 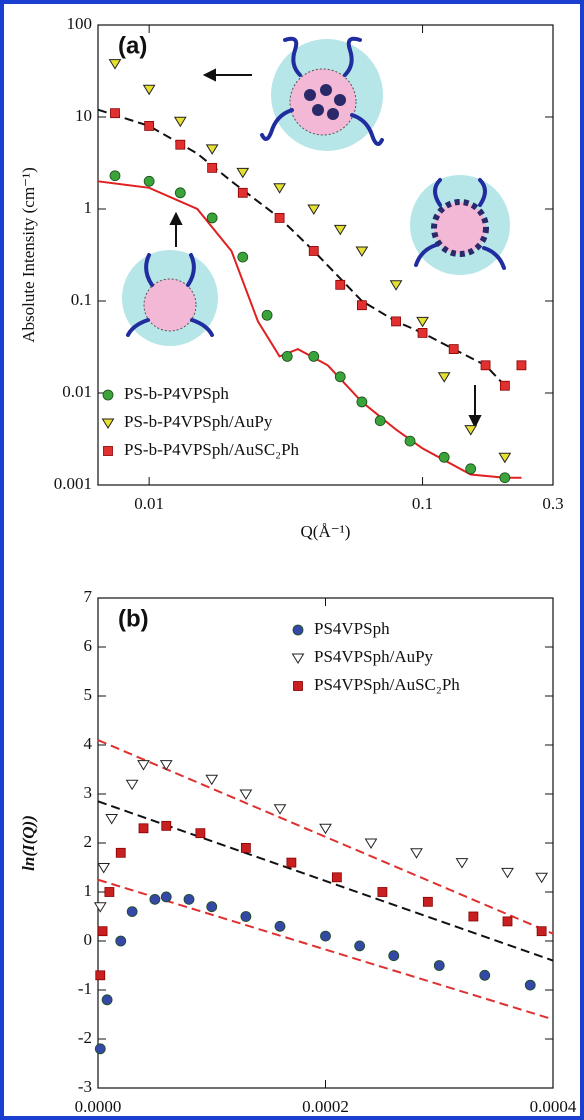 I want to click on panel-label: (b), so click(x=133, y=618).